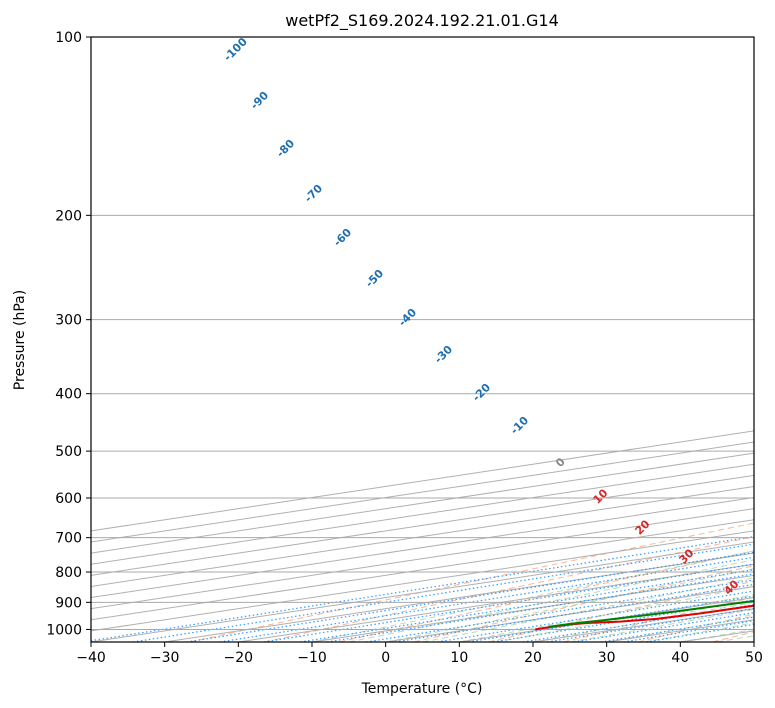 The width and height of the screenshot is (775, 708). I want to click on series-group, so click(644, 615).